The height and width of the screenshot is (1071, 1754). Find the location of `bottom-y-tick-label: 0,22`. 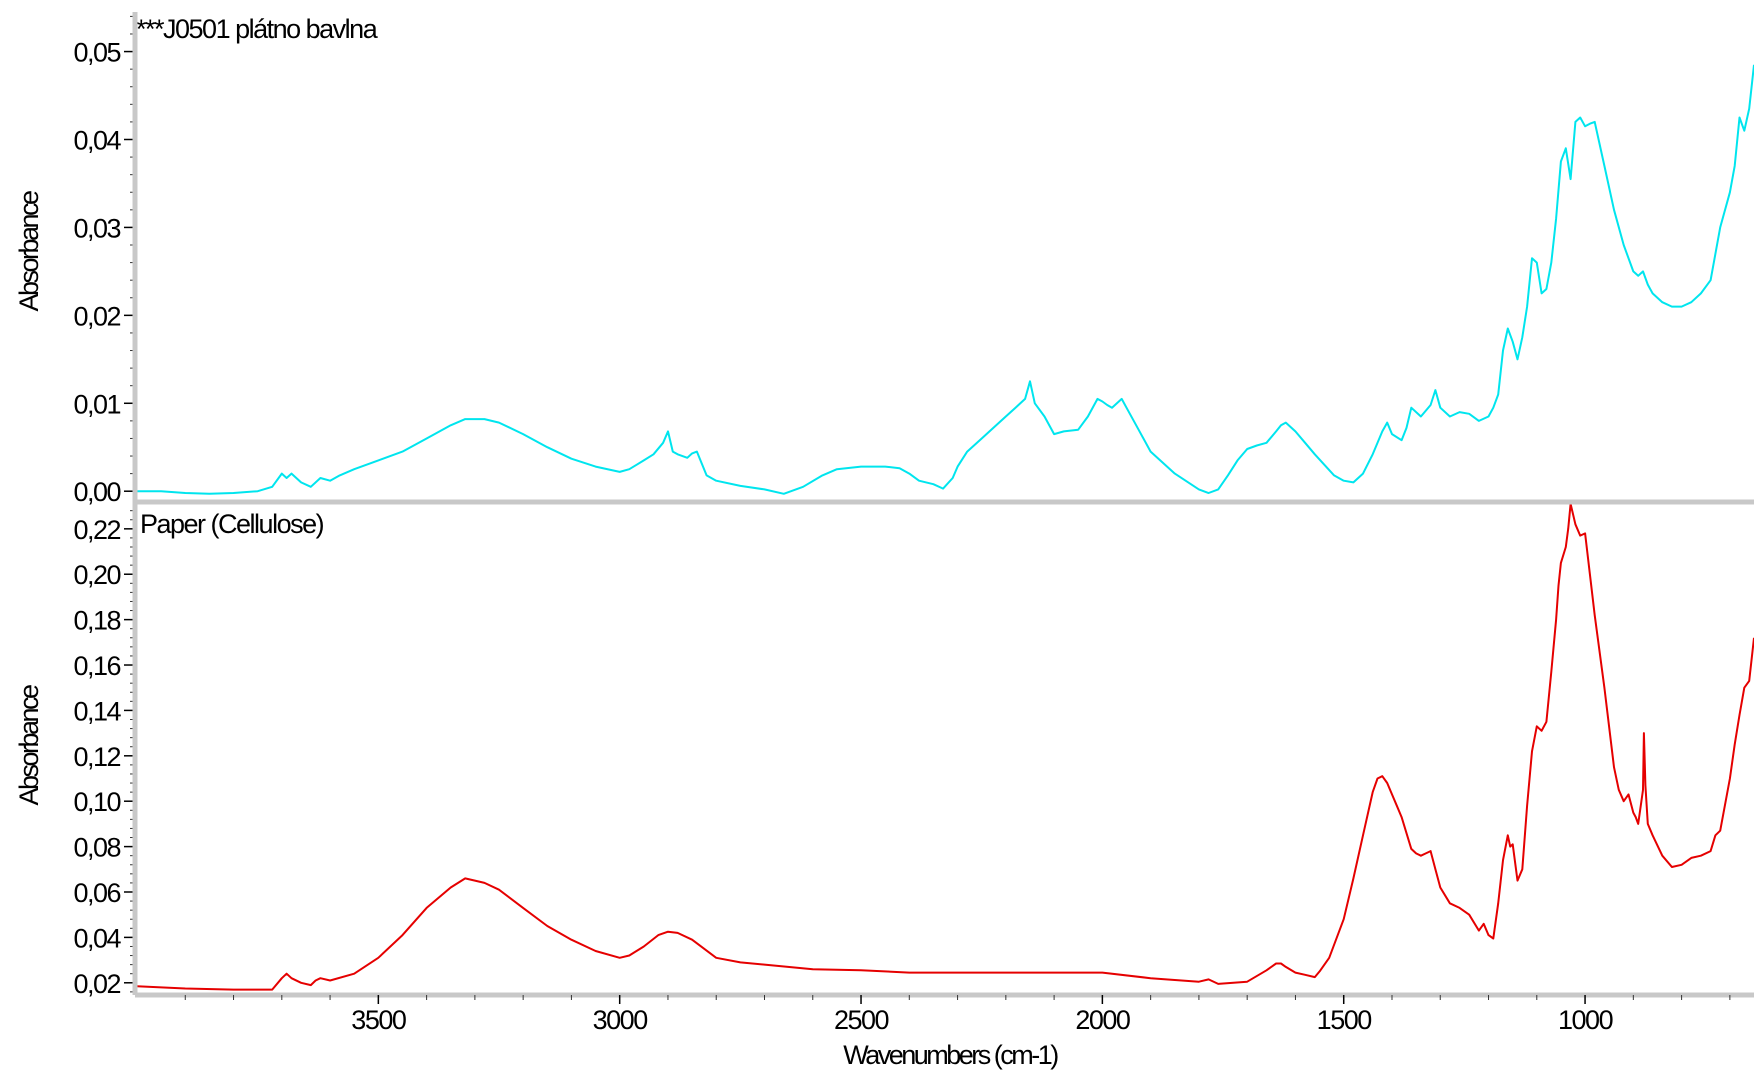

bottom-y-tick-label: 0,22 is located at coordinates (96, 530).